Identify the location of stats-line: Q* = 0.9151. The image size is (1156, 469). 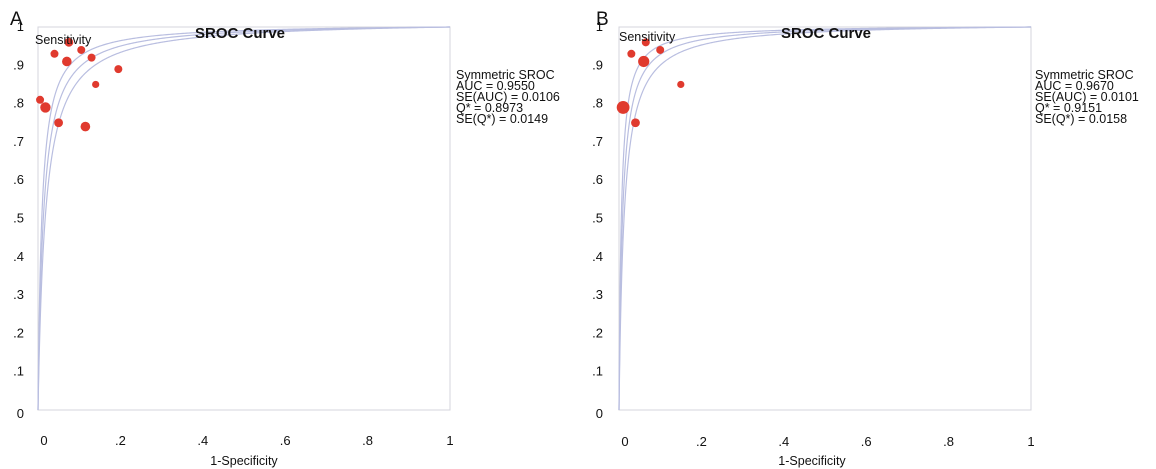
(1068, 108).